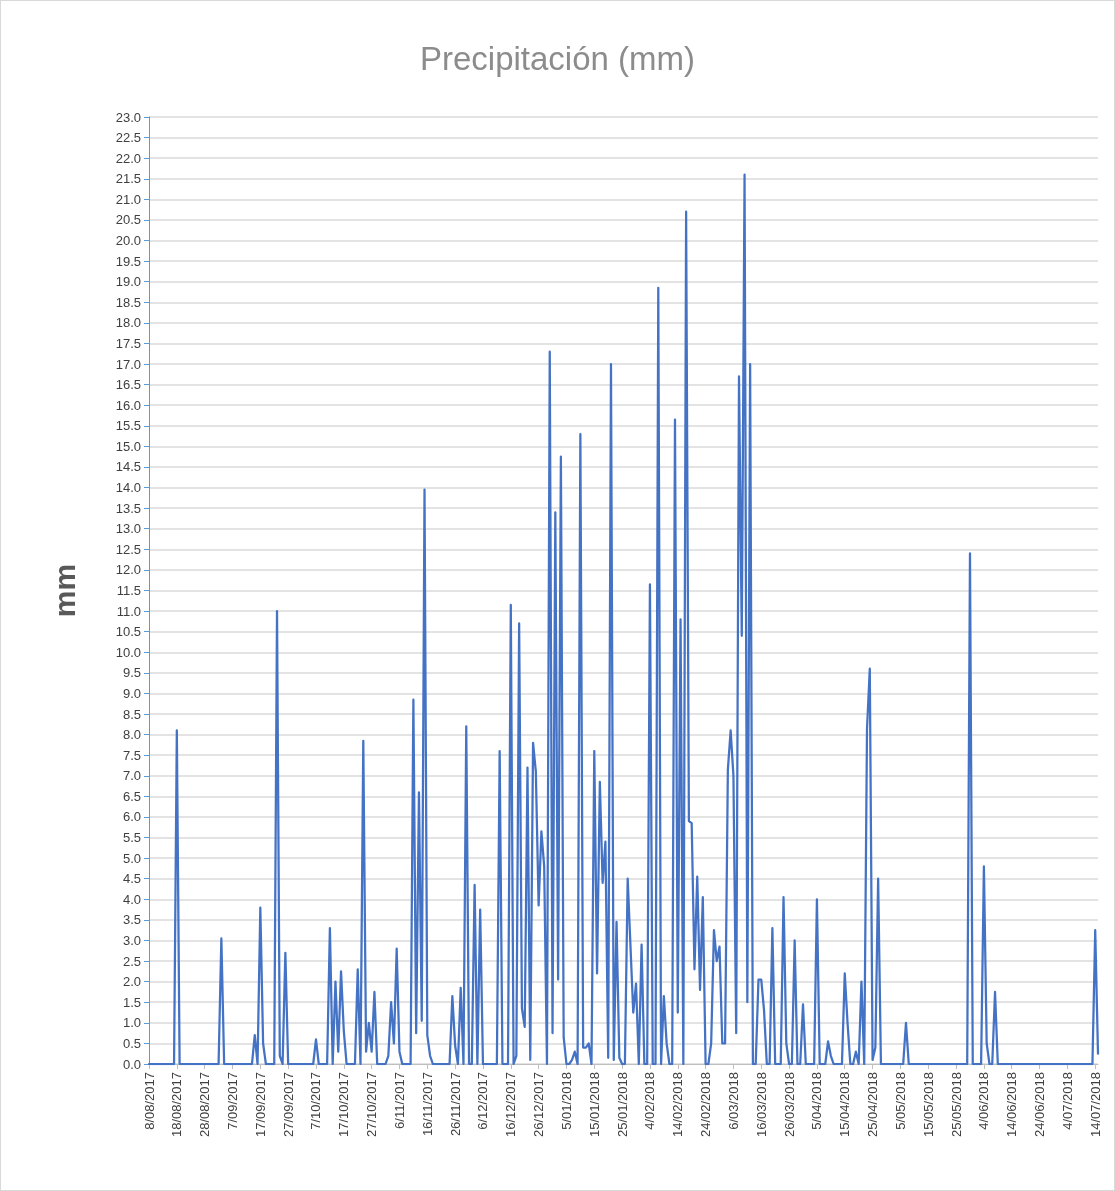 This screenshot has width=1115, height=1191. I want to click on x-tick-label: 6/12/2017, so click(483, 1101).